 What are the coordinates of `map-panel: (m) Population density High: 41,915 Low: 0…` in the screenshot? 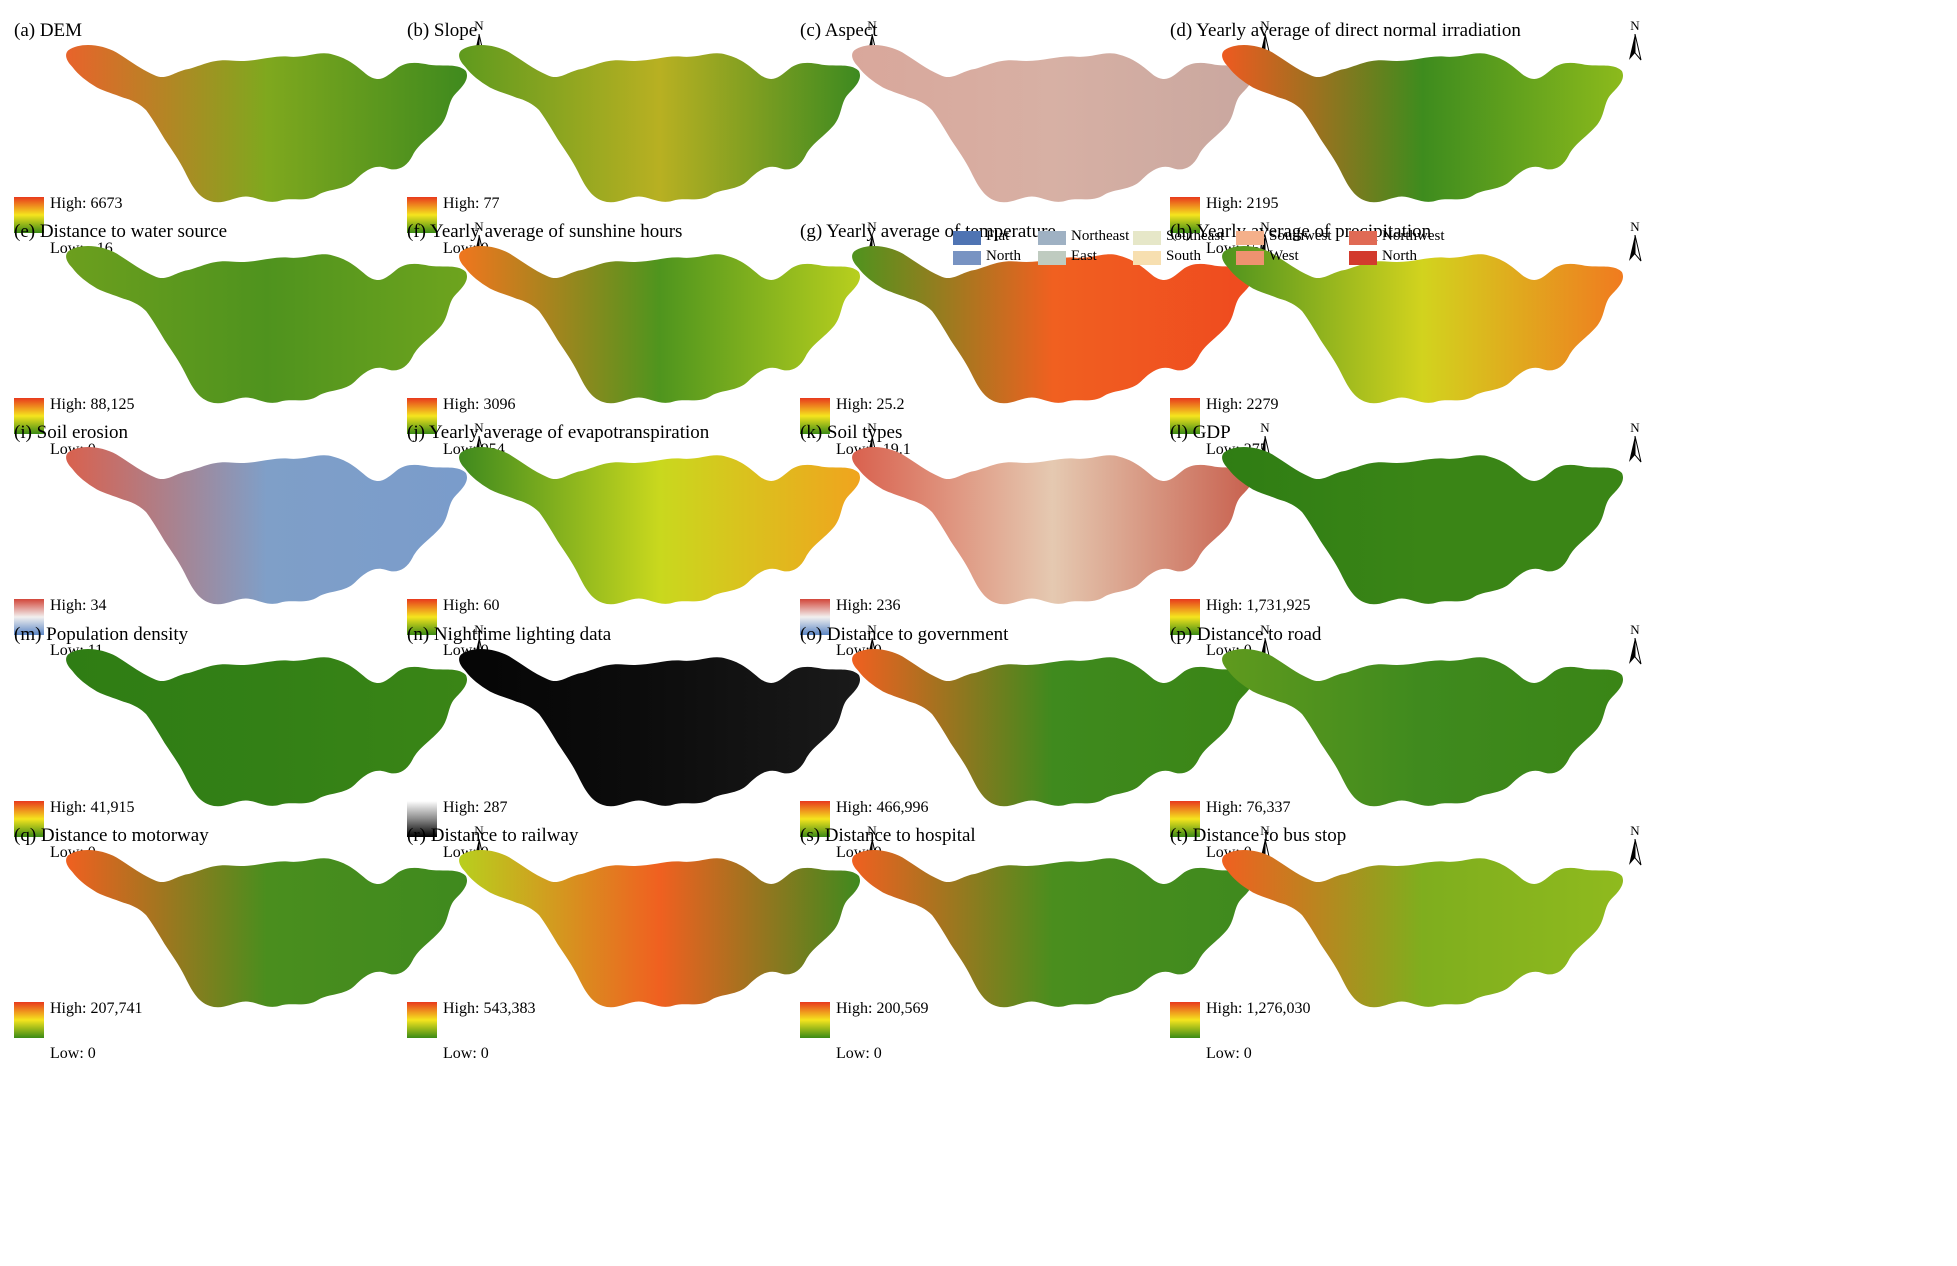 It's located at (244, 732).